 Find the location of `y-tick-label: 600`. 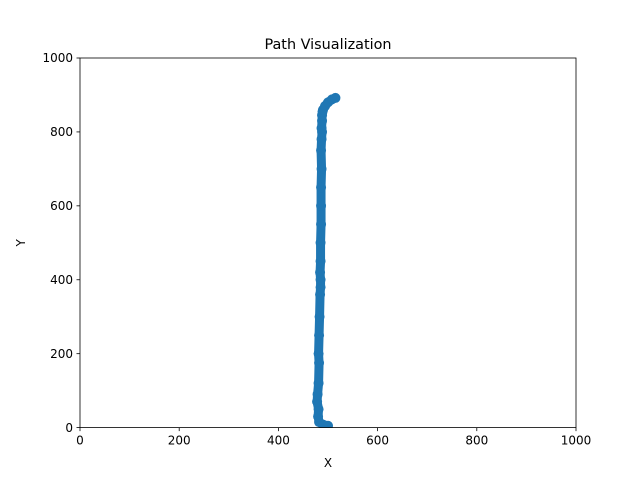

y-tick-label: 600 is located at coordinates (61, 206).